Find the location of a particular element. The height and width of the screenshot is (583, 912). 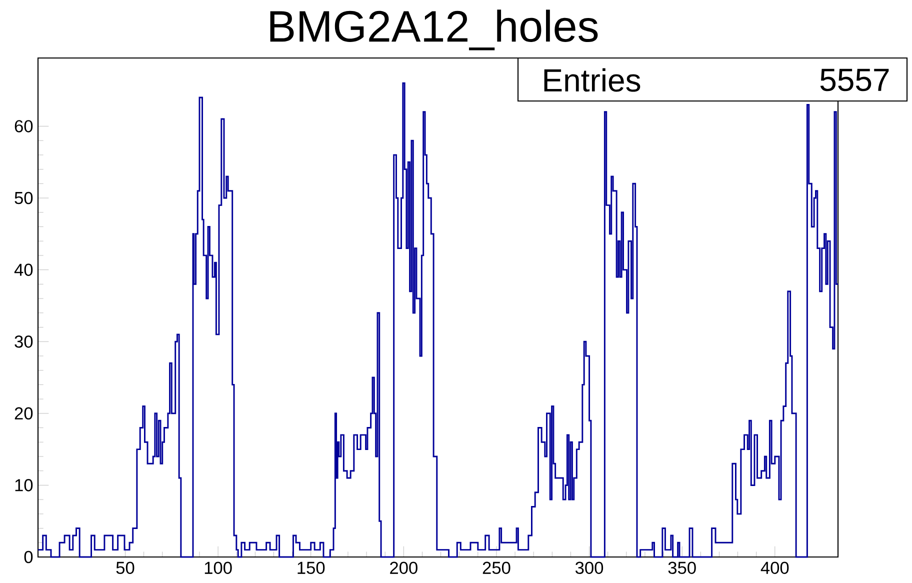

x-tick-label: 150 is located at coordinates (311, 568).